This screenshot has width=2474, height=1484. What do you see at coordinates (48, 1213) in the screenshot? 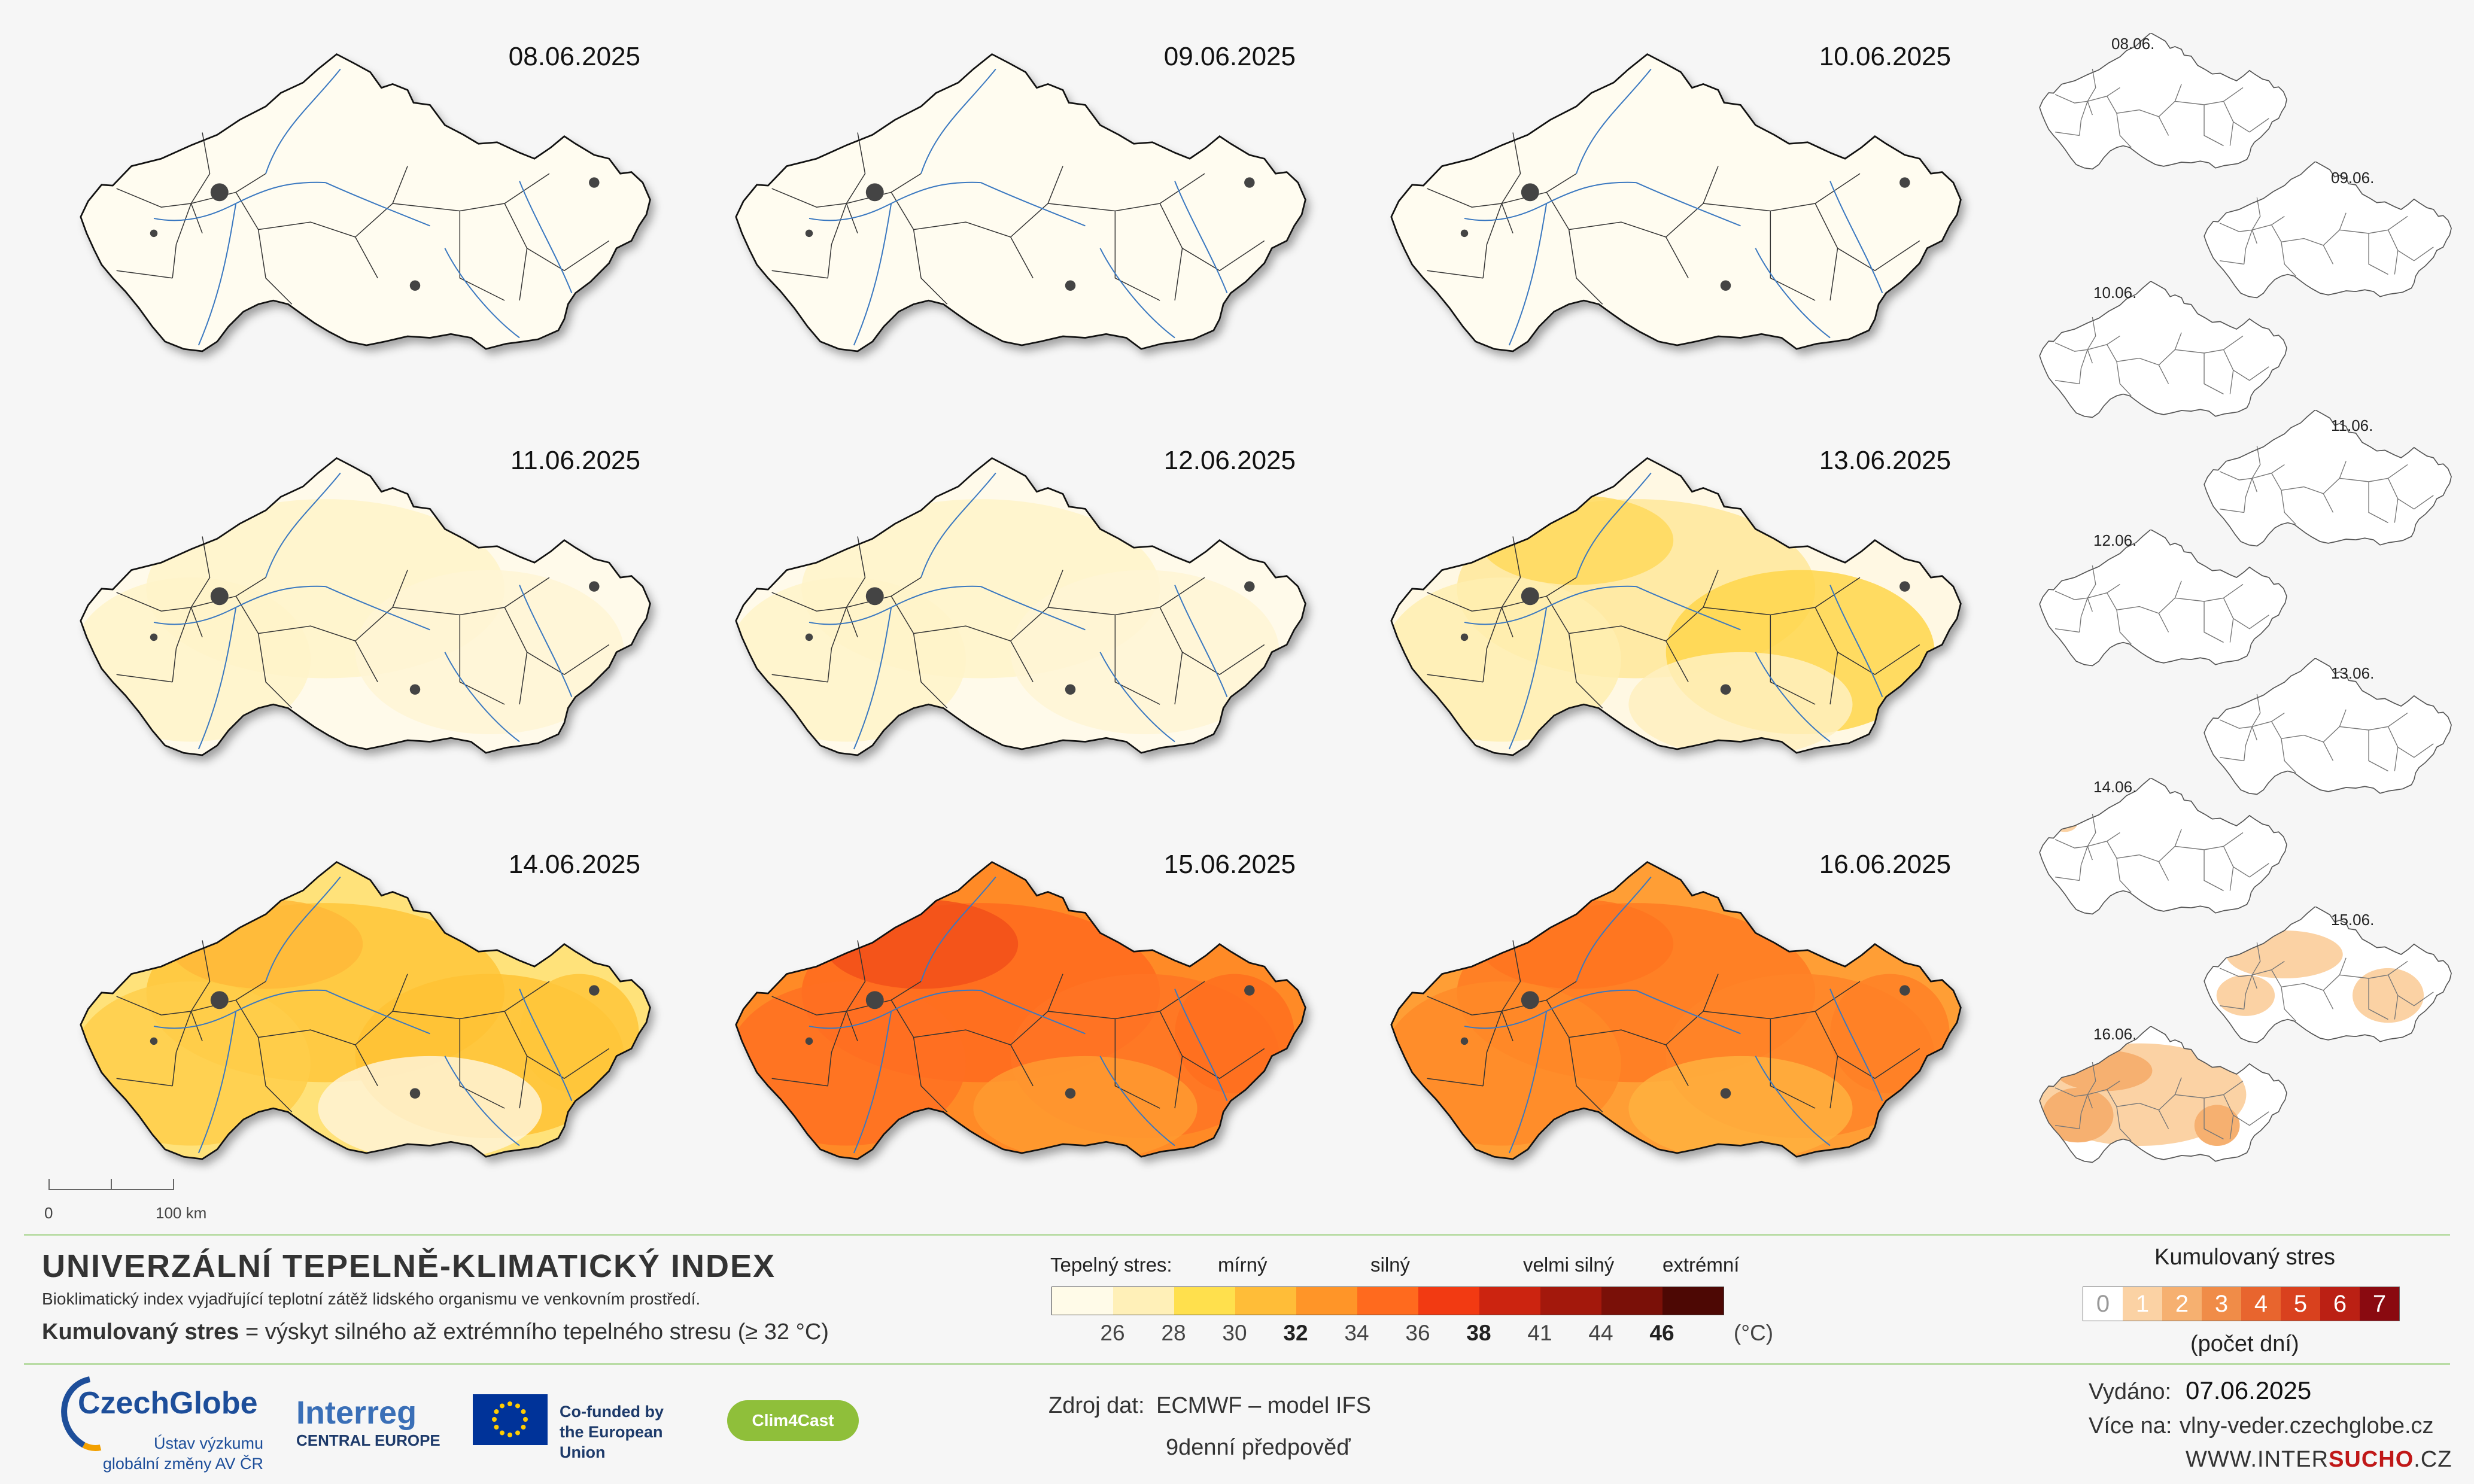
I see `scale-zero: 0` at bounding box center [48, 1213].